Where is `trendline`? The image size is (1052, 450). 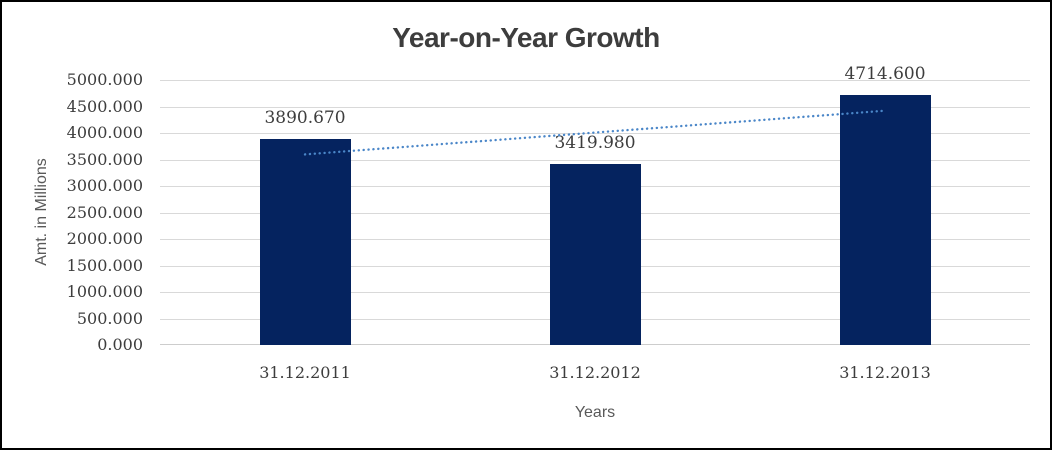
trendline is located at coordinates (595, 132).